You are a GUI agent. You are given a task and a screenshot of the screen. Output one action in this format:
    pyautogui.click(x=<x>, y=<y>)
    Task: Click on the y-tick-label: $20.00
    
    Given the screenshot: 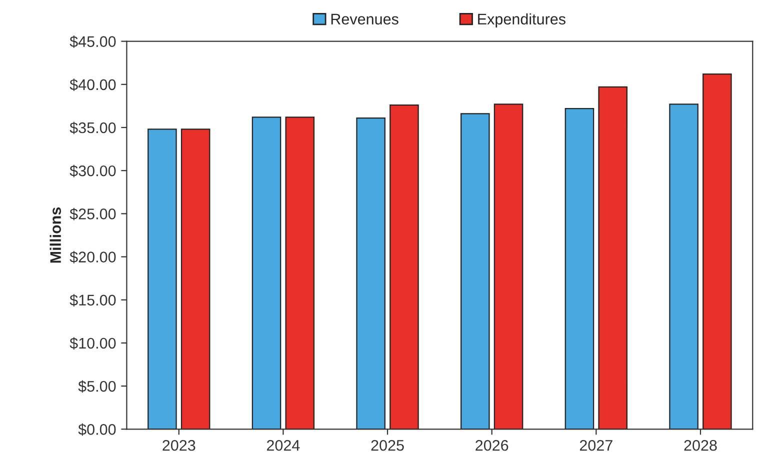 What is the action you would take?
    pyautogui.click(x=93, y=257)
    